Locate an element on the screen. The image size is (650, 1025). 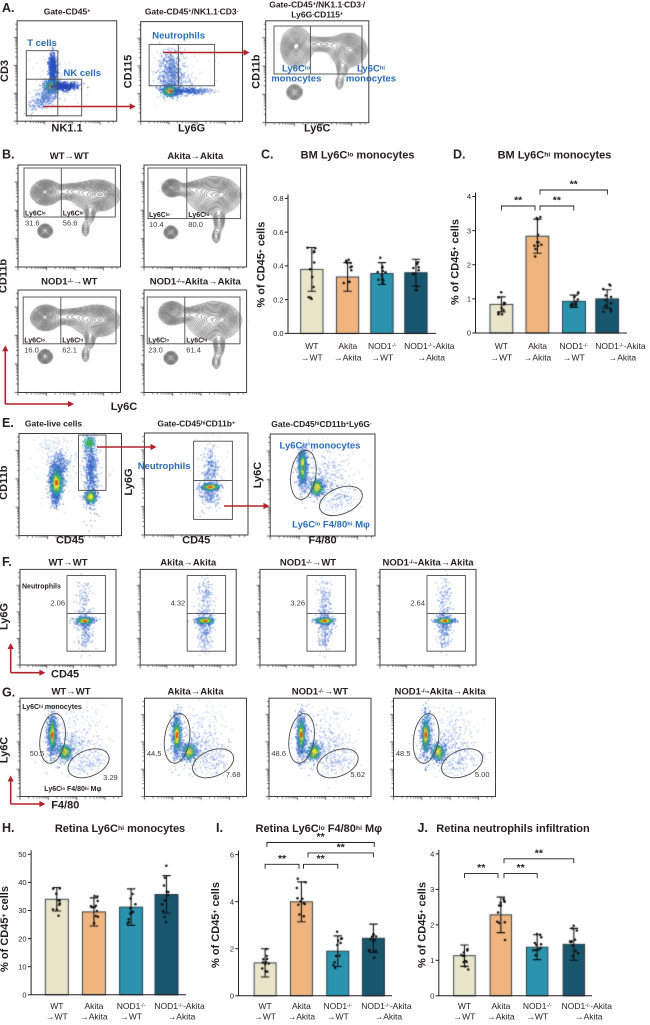
svg-text: 80.0 is located at coordinates (195, 224).